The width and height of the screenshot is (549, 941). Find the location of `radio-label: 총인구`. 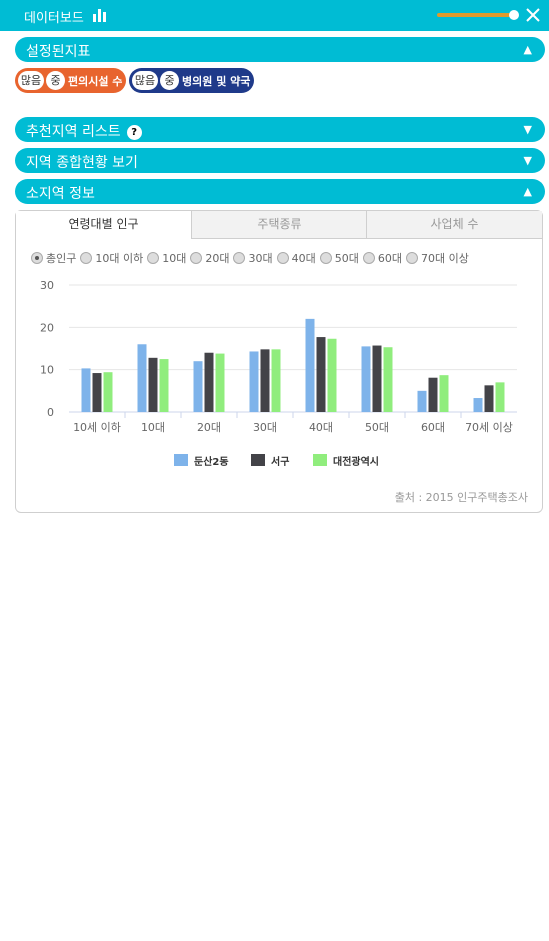

radio-label: 총인구 is located at coordinates (61, 258).